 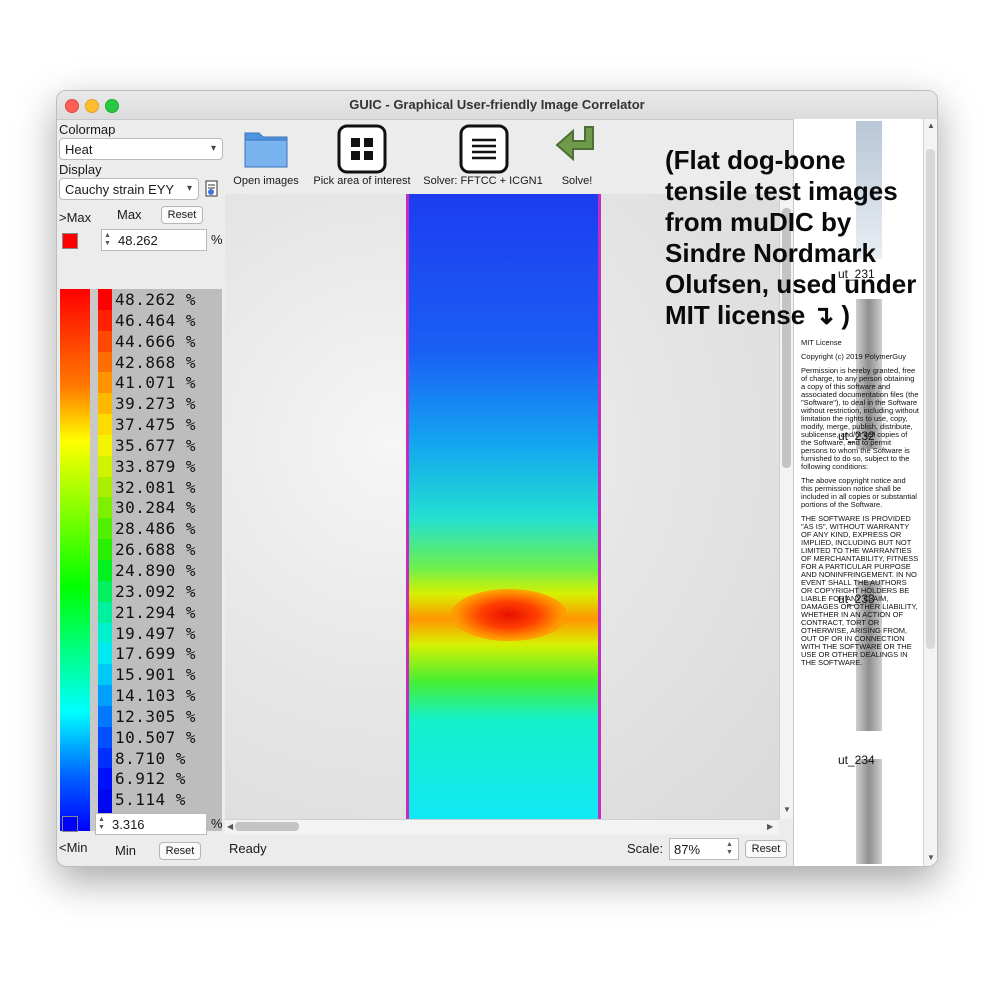 What do you see at coordinates (856, 436) in the screenshot?
I see `thumbnail-label: ut_232` at bounding box center [856, 436].